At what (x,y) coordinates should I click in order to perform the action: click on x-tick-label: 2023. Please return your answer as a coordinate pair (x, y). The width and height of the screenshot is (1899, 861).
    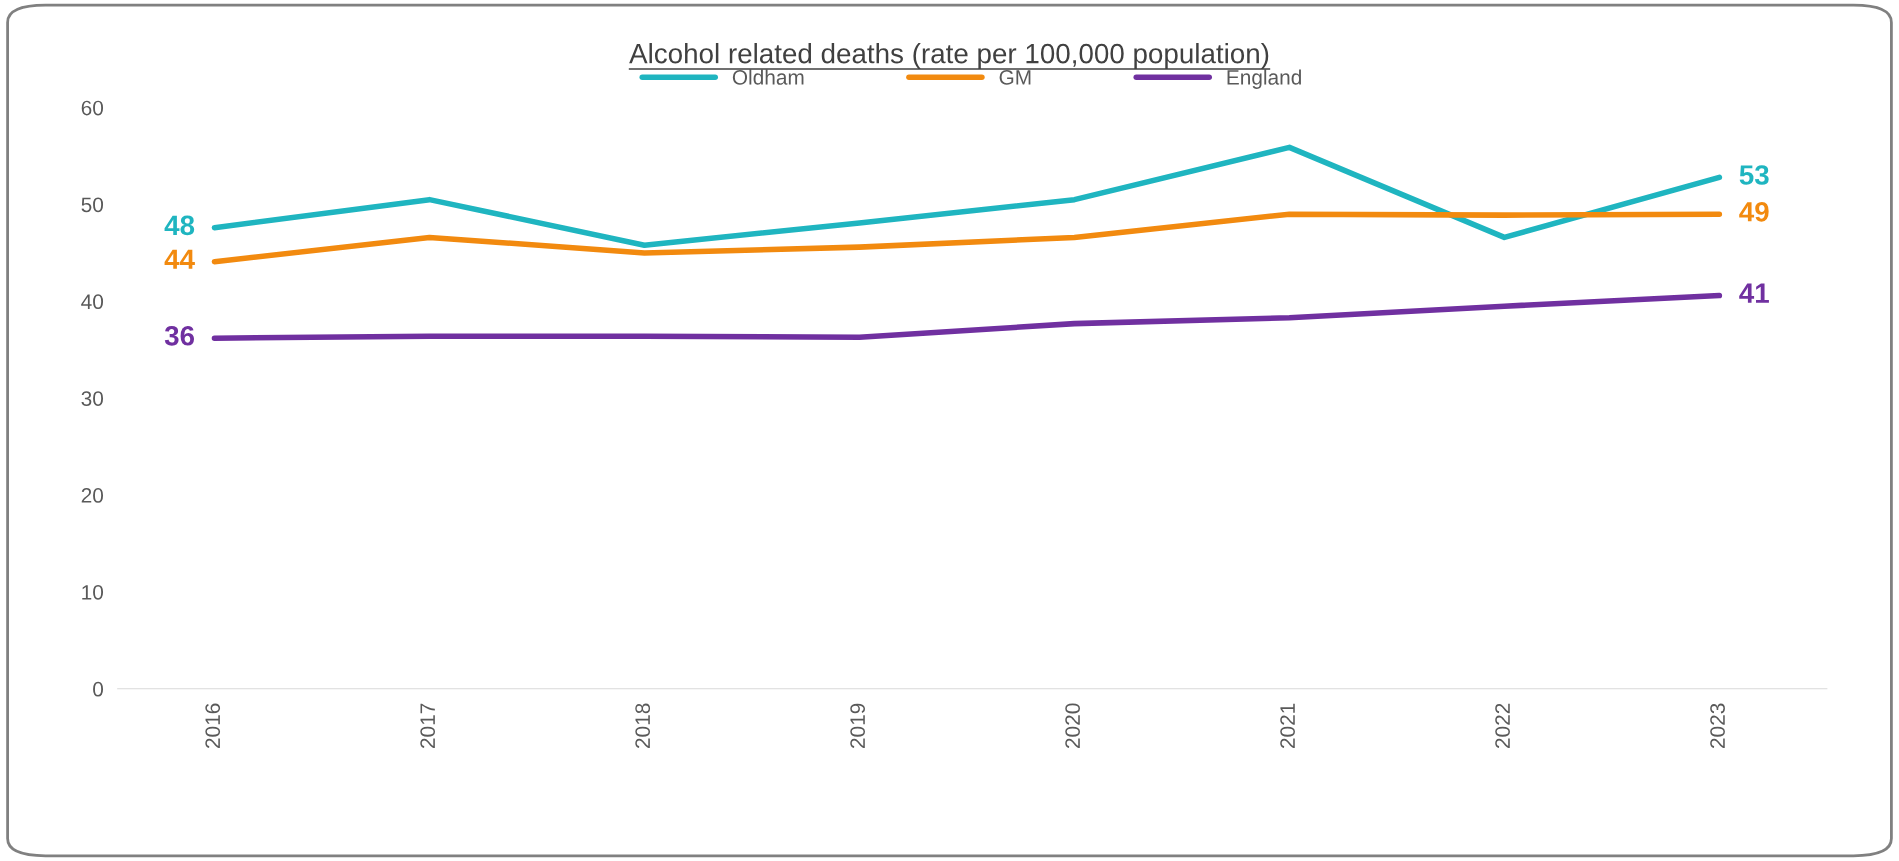
    Looking at the image, I should click on (1717, 725).